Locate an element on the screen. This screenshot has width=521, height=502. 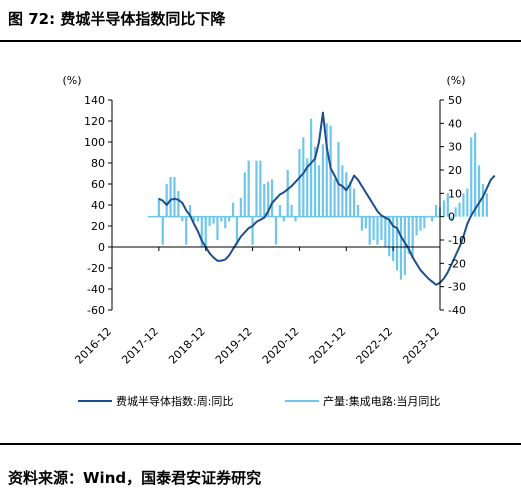
right-tick-label: -10 is located at coordinates (457, 240).